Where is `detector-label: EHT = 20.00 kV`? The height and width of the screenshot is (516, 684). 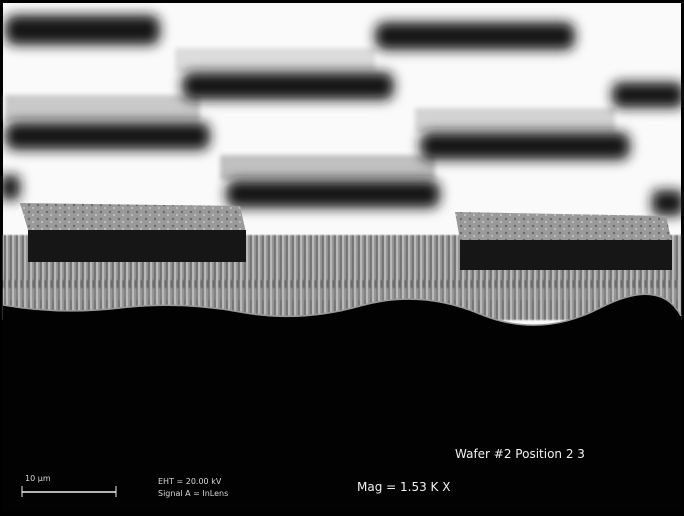 detector-label: EHT = 20.00 kV is located at coordinates (190, 481).